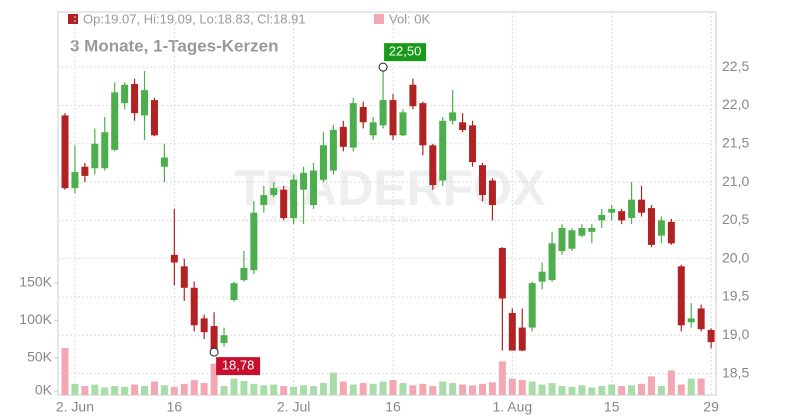  What do you see at coordinates (512, 407) in the screenshot?
I see `x-tick-label: 1. Aug` at bounding box center [512, 407].